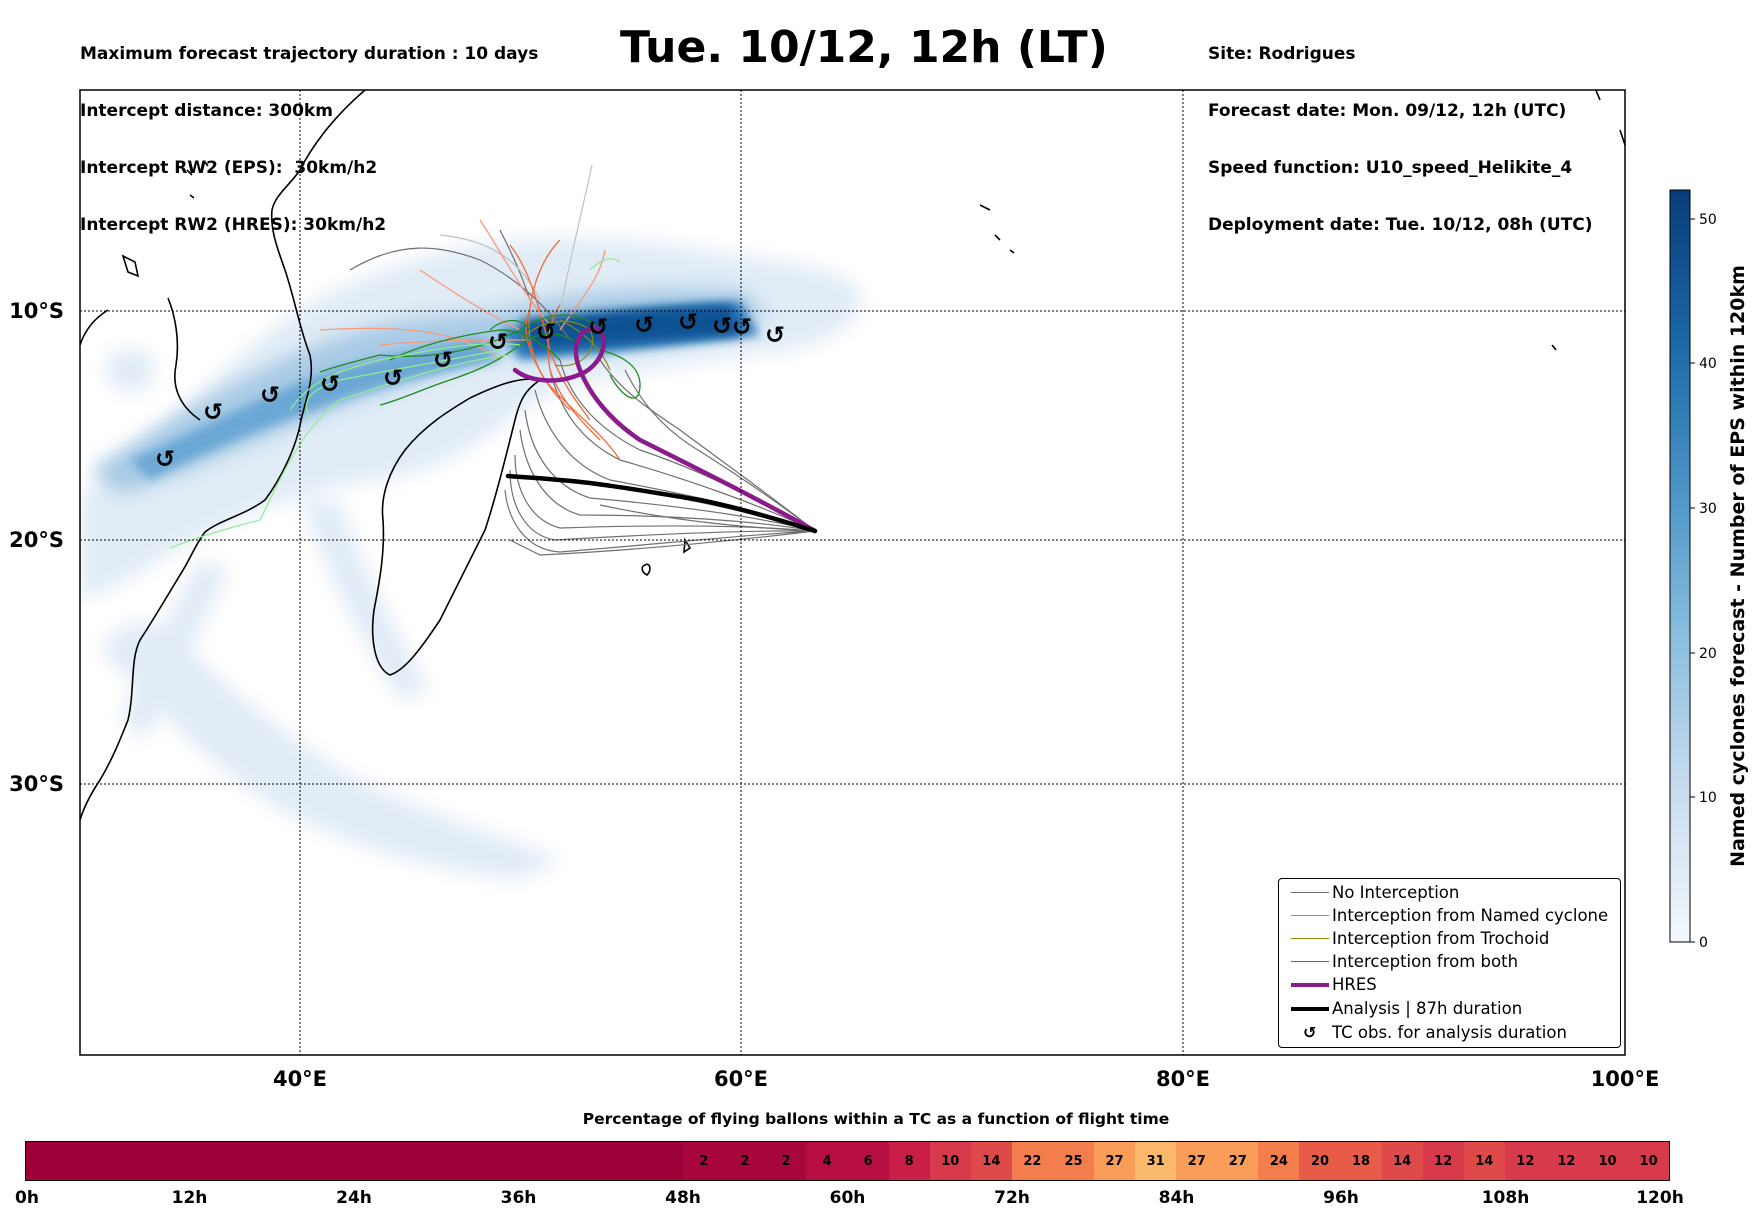 The height and width of the screenshot is (1213, 1752). What do you see at coordinates (1390, 168) in the screenshot?
I see `header-right-line: Speed function: U10_speed_Helikite_4` at bounding box center [1390, 168].